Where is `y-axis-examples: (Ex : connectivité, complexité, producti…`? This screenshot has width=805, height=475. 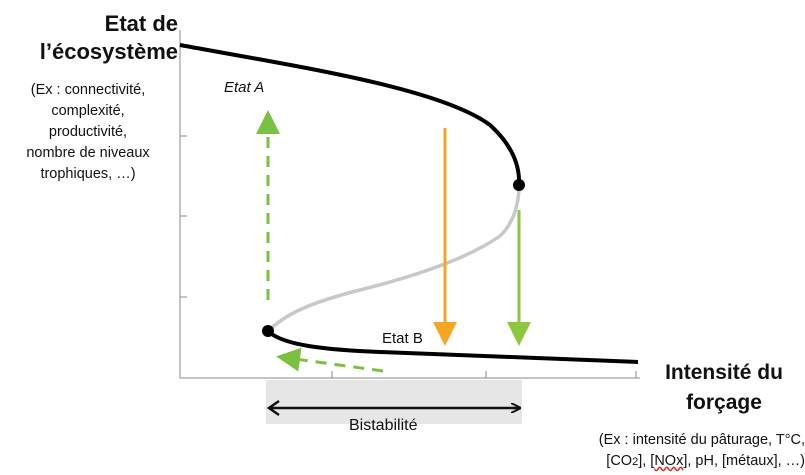
y-axis-examples: (Ex : connectivité, complexité, producti… is located at coordinates (88, 132).